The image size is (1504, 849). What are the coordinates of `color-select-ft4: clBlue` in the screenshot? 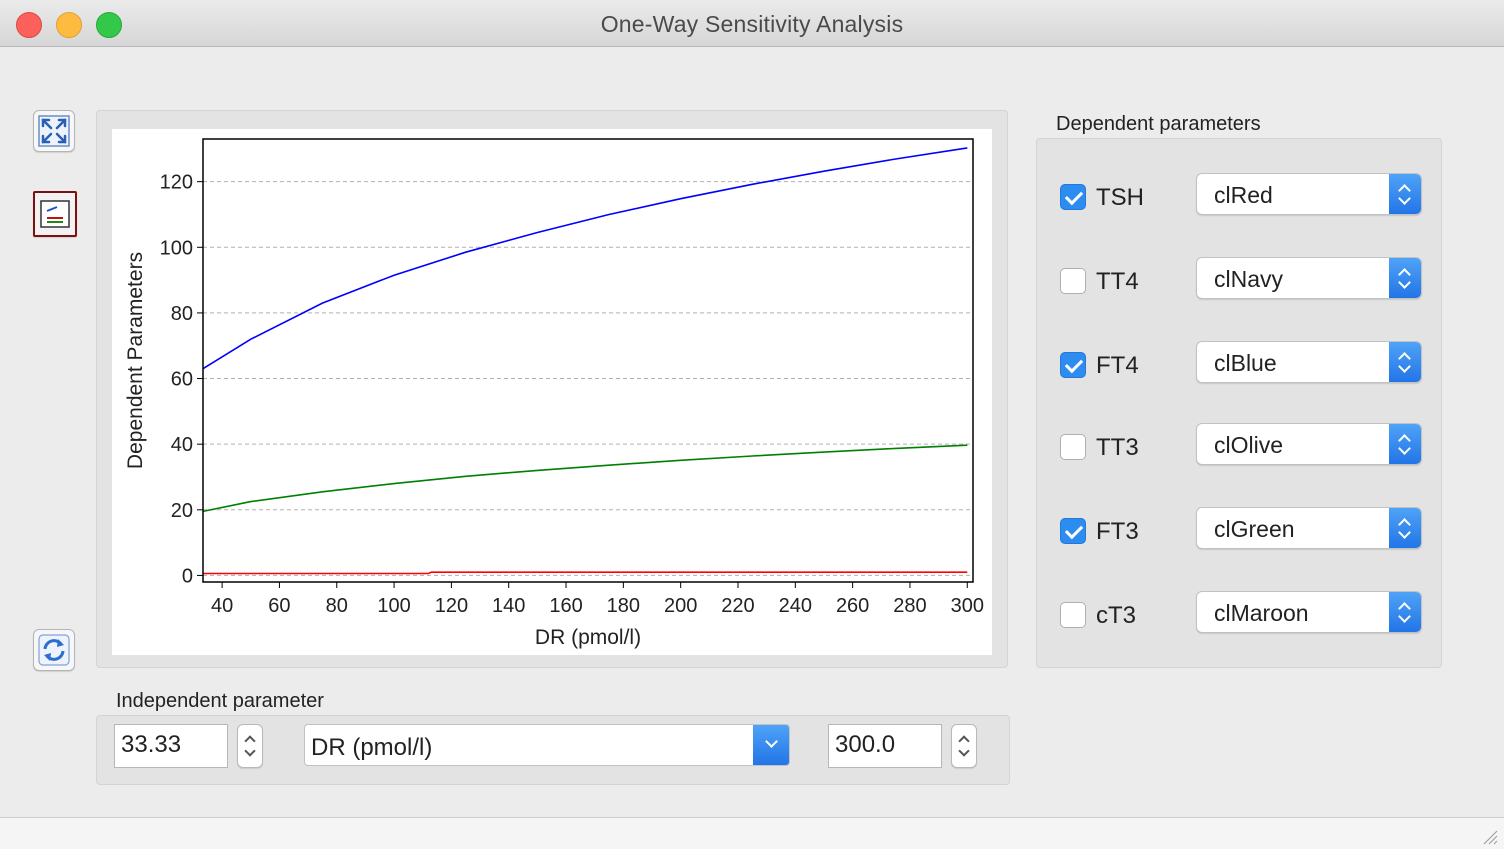 It's located at (1309, 362).